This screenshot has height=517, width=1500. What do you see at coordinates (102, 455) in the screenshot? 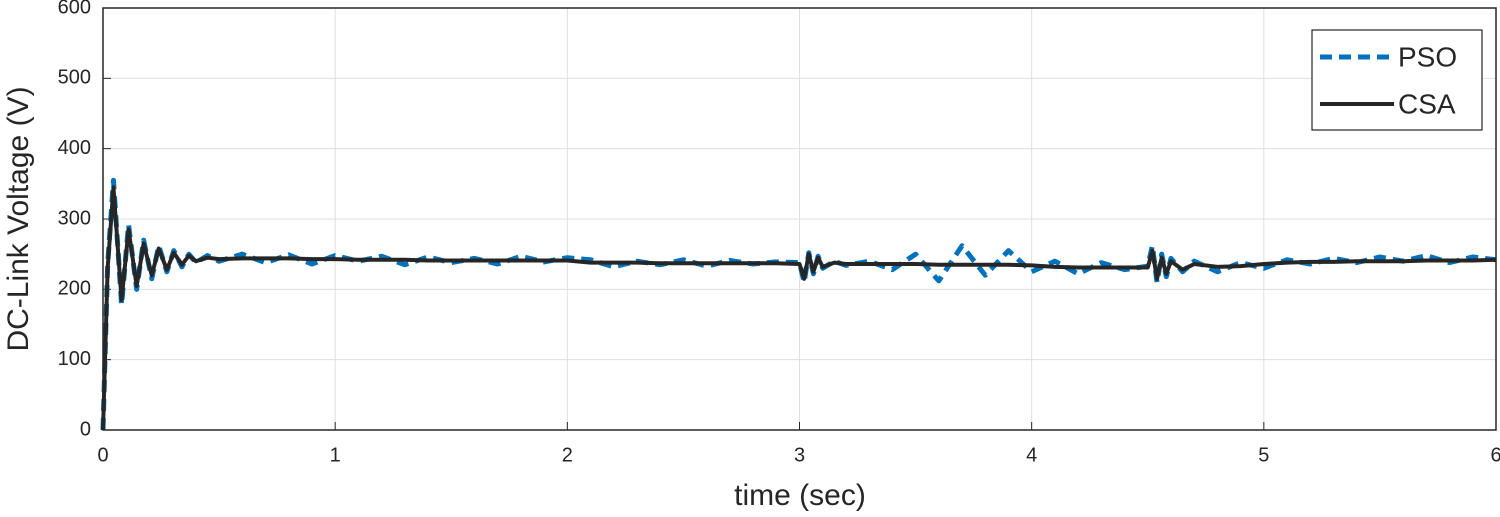
I see `x-tick-label: 0` at bounding box center [102, 455].